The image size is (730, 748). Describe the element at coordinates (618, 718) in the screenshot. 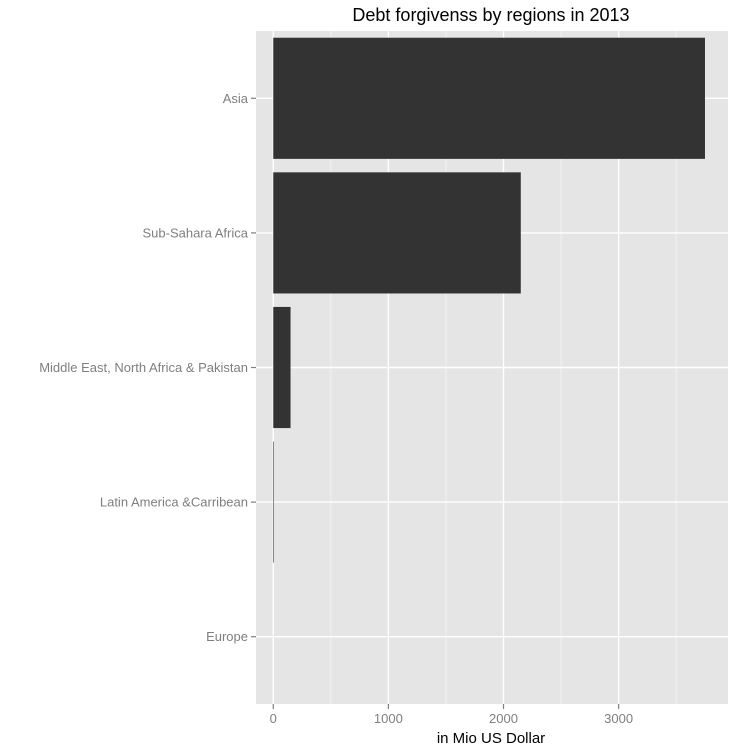

I see `x-tick-label: 3000` at that location.